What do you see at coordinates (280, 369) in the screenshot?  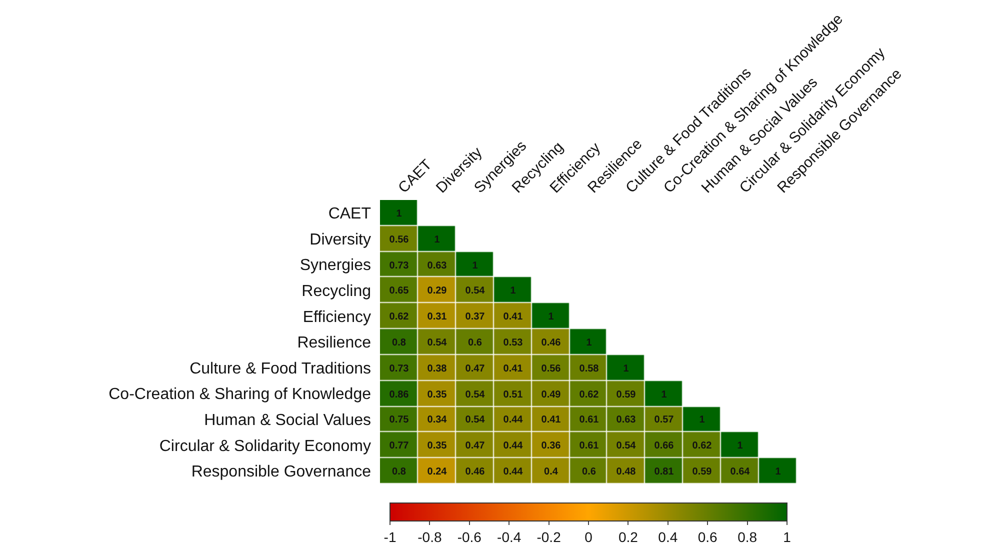 I see `y-tick-label: Culture & Food Traditions` at bounding box center [280, 369].